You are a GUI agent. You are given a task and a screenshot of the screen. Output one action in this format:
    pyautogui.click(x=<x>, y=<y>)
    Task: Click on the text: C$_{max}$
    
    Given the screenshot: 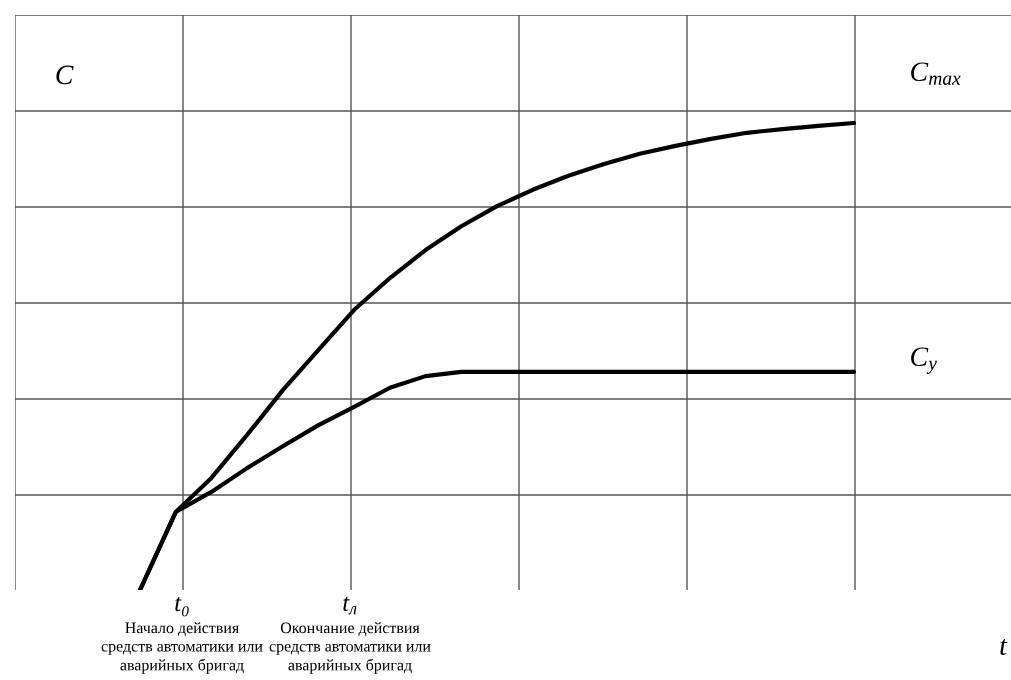 What is the action you would take?
    pyautogui.click(x=936, y=73)
    